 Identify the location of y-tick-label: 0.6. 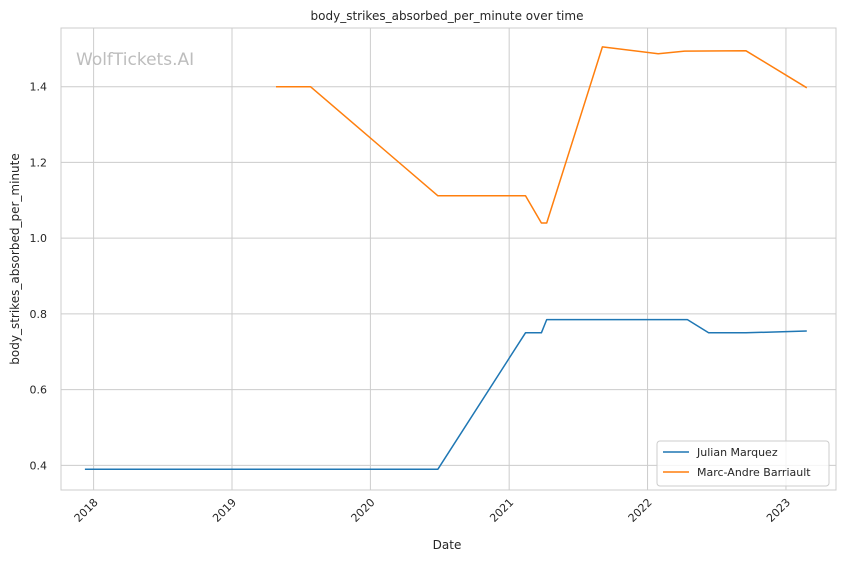
(39, 390).